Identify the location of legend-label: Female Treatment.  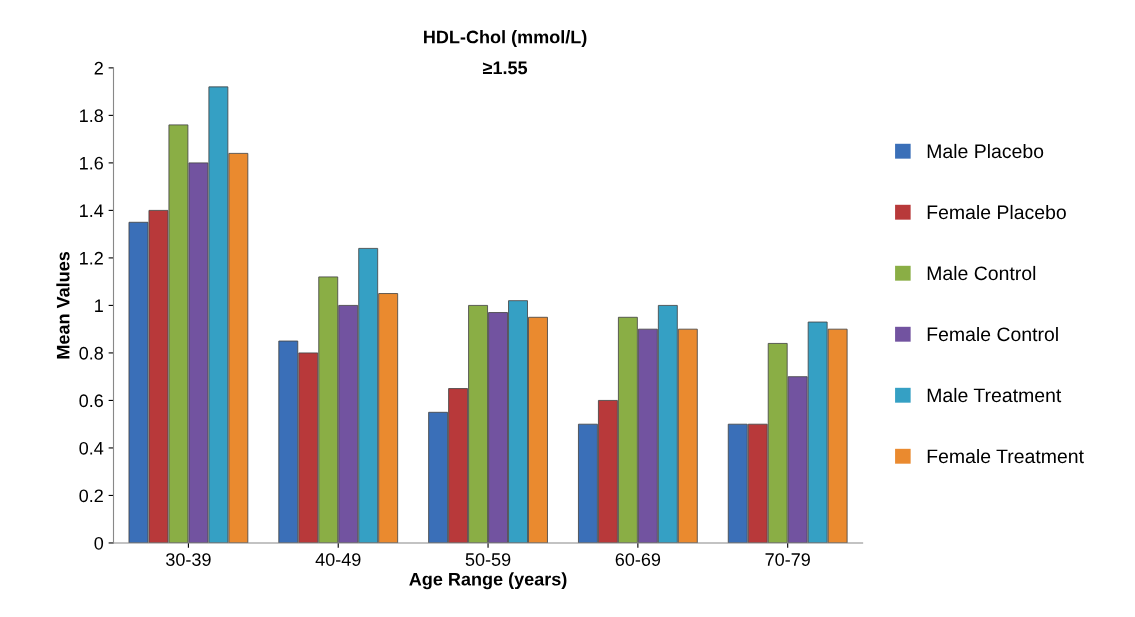
(1005, 456).